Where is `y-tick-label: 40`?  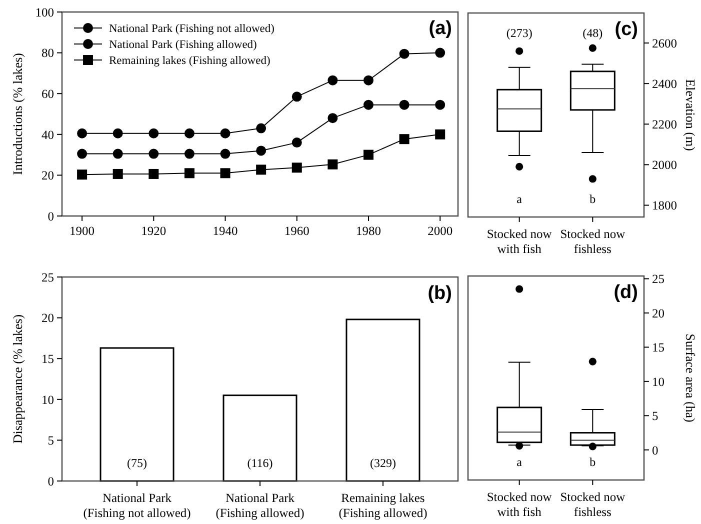 y-tick-label: 40 is located at coordinates (48, 135).